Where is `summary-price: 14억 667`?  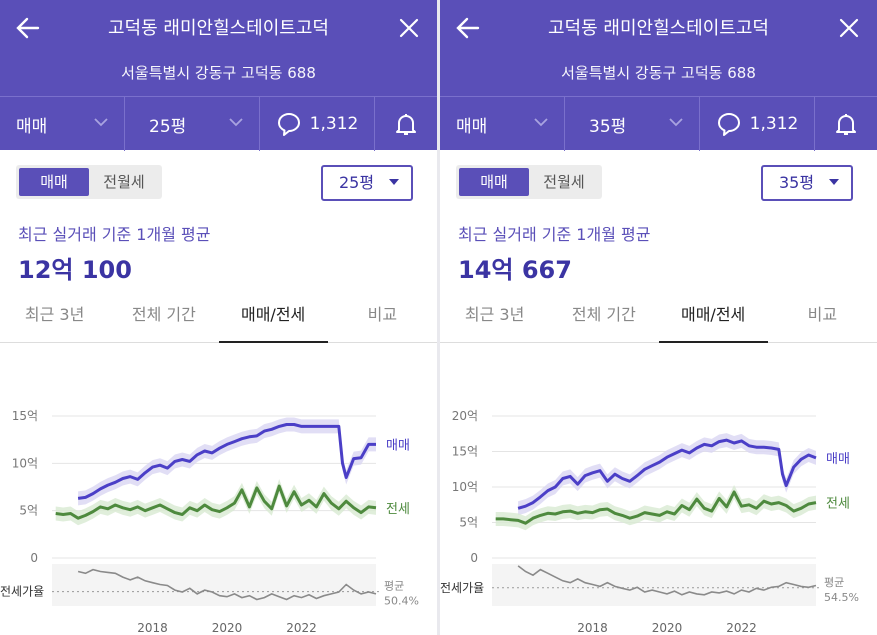
summary-price: 14억 667 is located at coordinates (515, 270).